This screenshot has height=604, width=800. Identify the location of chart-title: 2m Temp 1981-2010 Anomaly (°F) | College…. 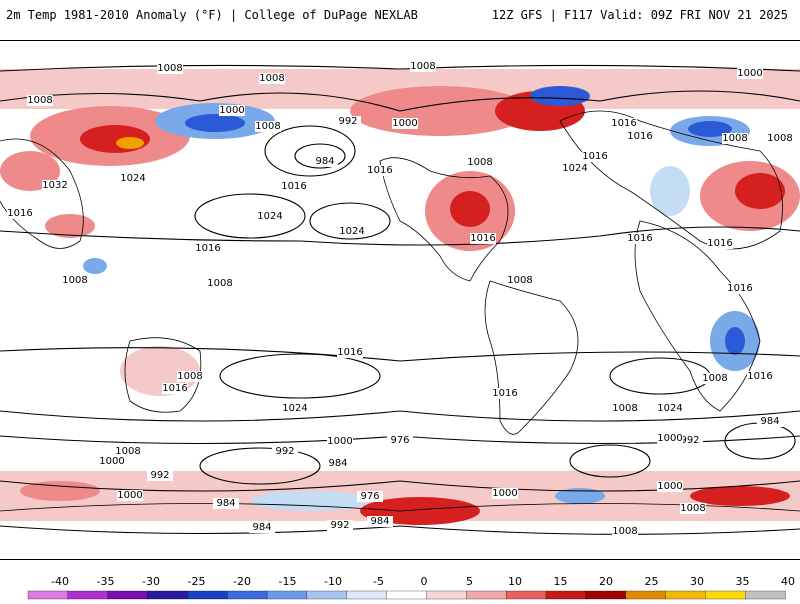
(212, 15).